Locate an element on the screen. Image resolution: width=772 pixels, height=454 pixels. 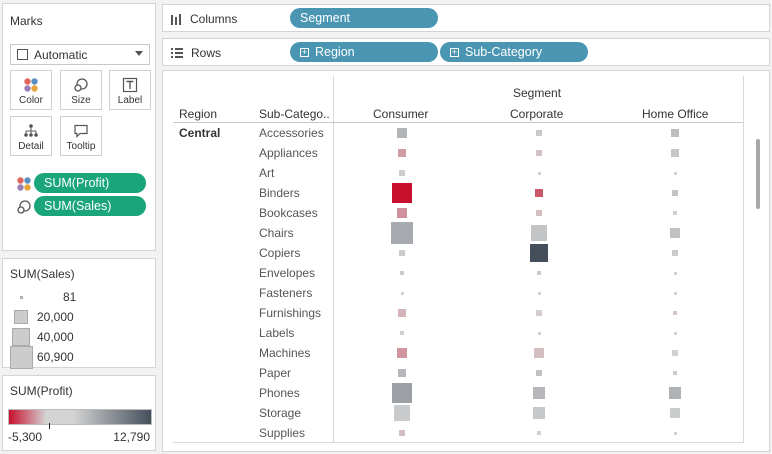
marks-card: Marks Automatic Color Size Label Detail is located at coordinates (79, 127).